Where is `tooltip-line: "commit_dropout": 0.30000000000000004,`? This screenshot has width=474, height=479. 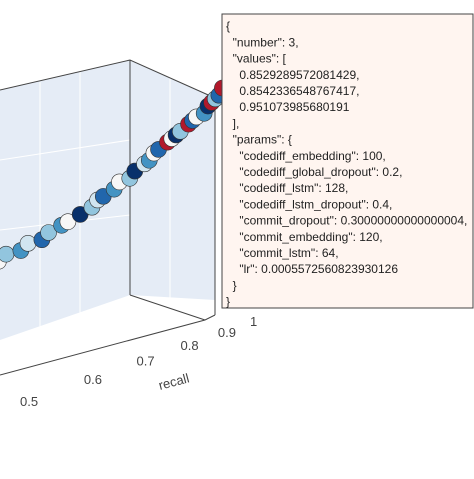
tooltip-line: "commit_dropout": 0.30000000000000004, is located at coordinates (346, 221).